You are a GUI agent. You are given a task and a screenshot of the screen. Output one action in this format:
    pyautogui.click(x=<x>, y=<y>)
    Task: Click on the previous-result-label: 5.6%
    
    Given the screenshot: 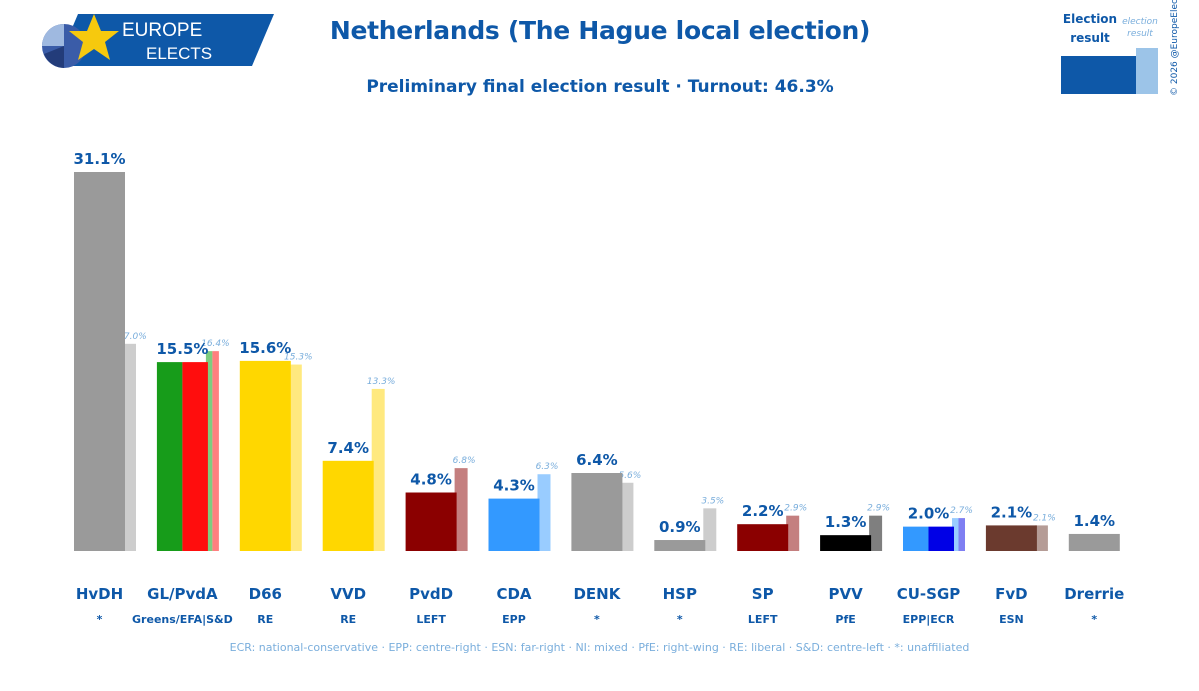 What is the action you would take?
    pyautogui.click(x=629, y=476)
    